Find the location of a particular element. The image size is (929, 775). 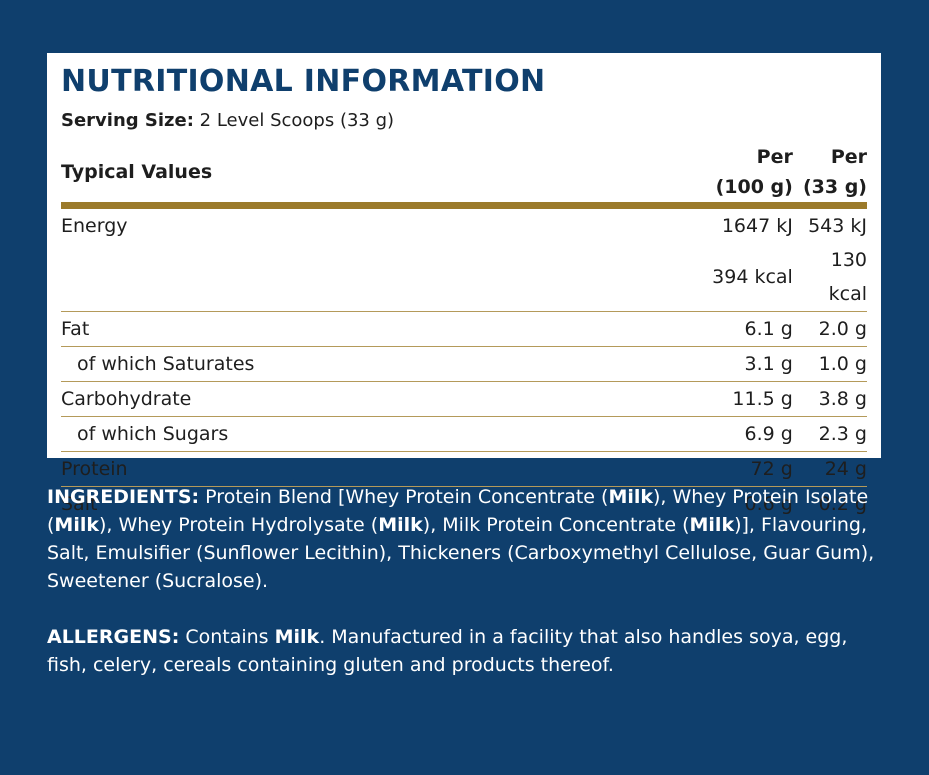

row-per-serving: 2.3 g is located at coordinates (829, 434).